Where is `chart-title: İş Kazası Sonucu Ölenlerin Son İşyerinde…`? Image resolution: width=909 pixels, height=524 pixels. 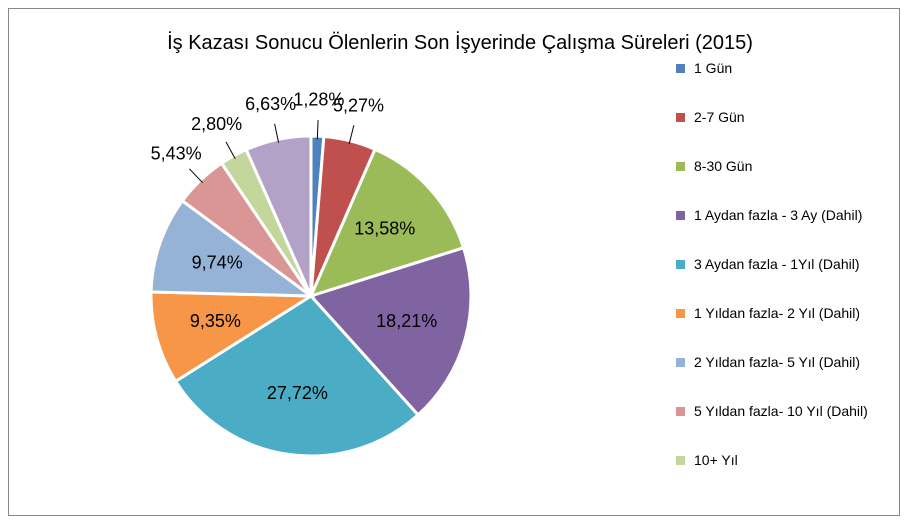 chart-title: İş Kazası Sonucu Ölenlerin Son İşyerinde… is located at coordinates (460, 43).